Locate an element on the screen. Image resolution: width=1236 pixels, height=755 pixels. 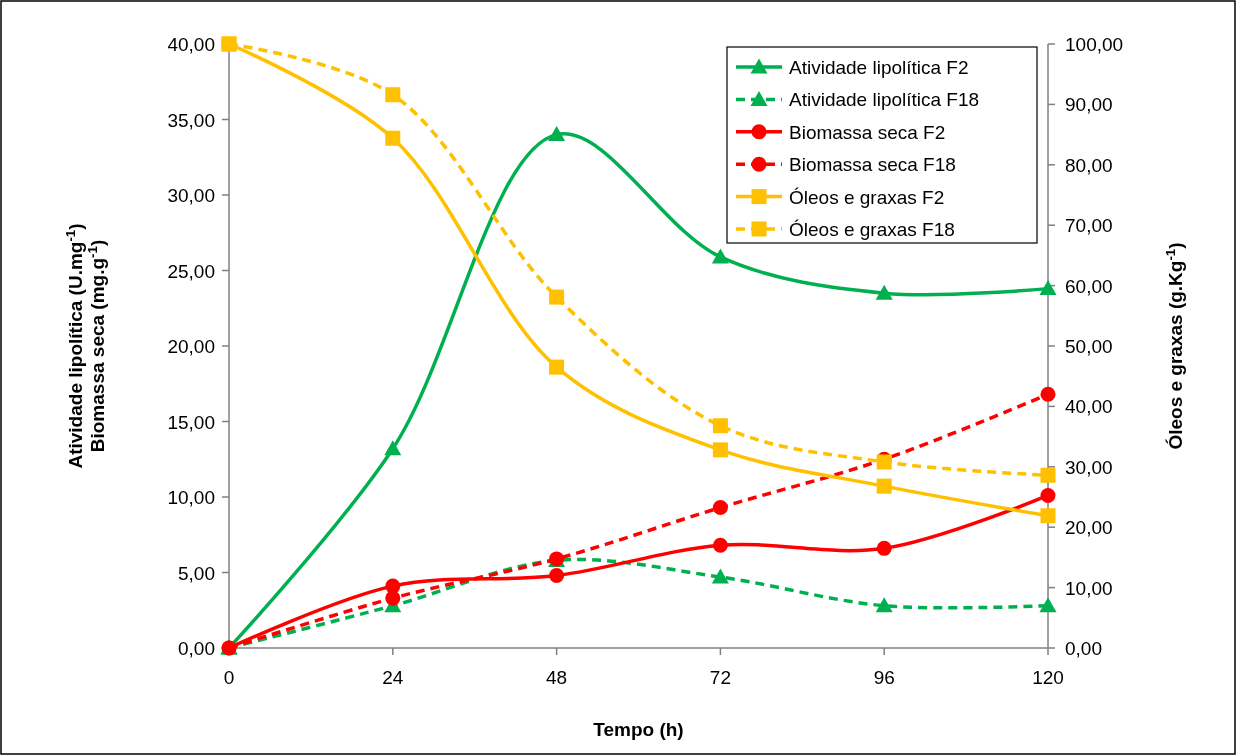
y2-tick-label: 70,00 is located at coordinates (1089, 226).